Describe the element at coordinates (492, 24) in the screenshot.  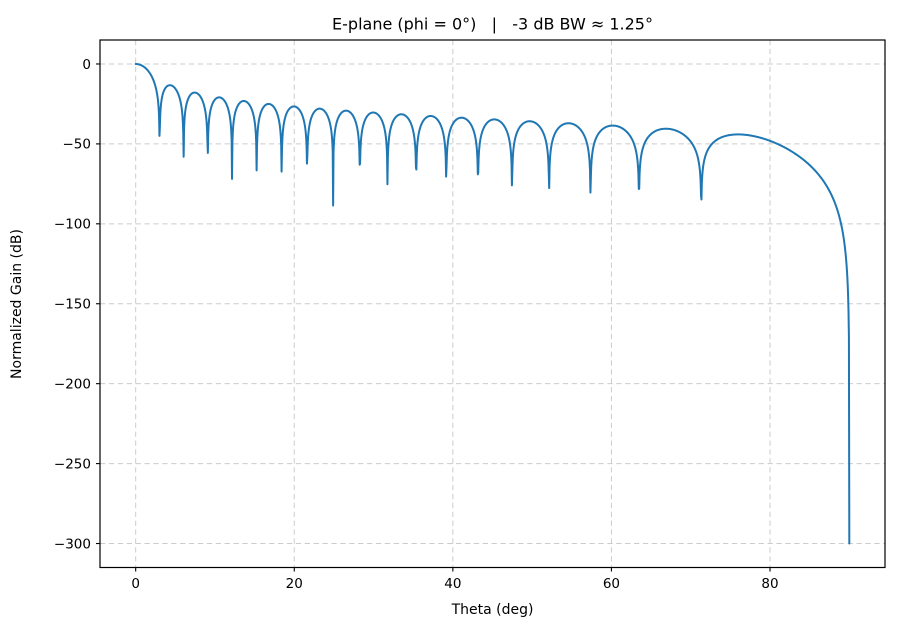
I see `chart-title: E-plane (phi = 0°) | -3 dB BW ≈ 1.25°` at that location.